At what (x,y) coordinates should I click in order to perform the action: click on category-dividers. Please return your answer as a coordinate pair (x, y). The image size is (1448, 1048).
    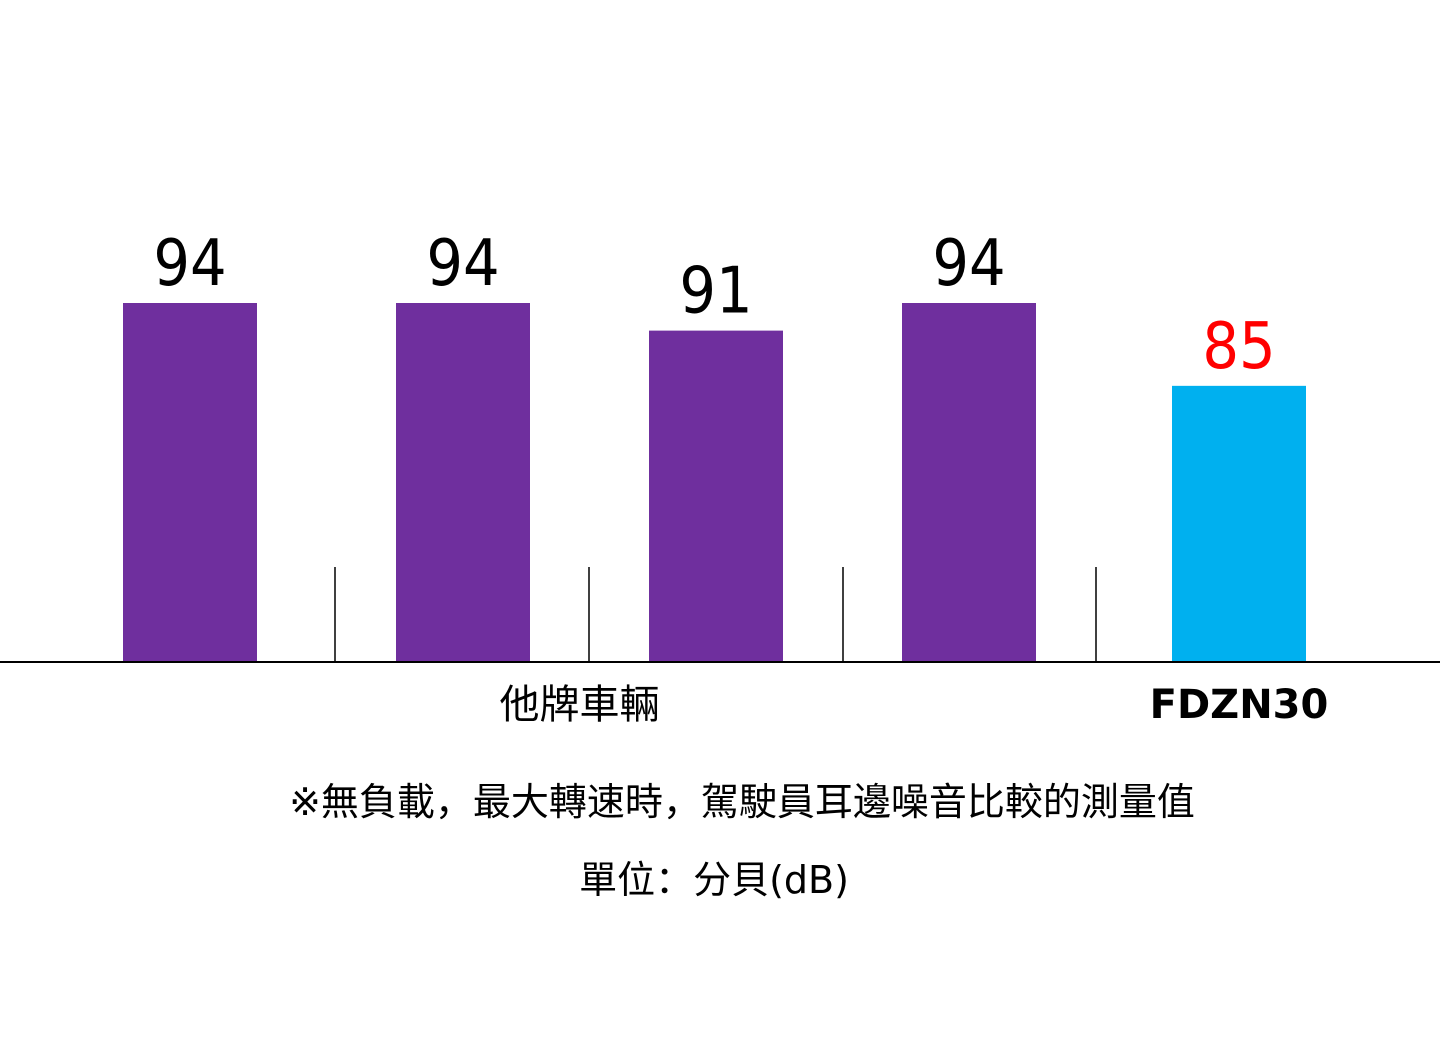
    Looking at the image, I should click on (715, 614).